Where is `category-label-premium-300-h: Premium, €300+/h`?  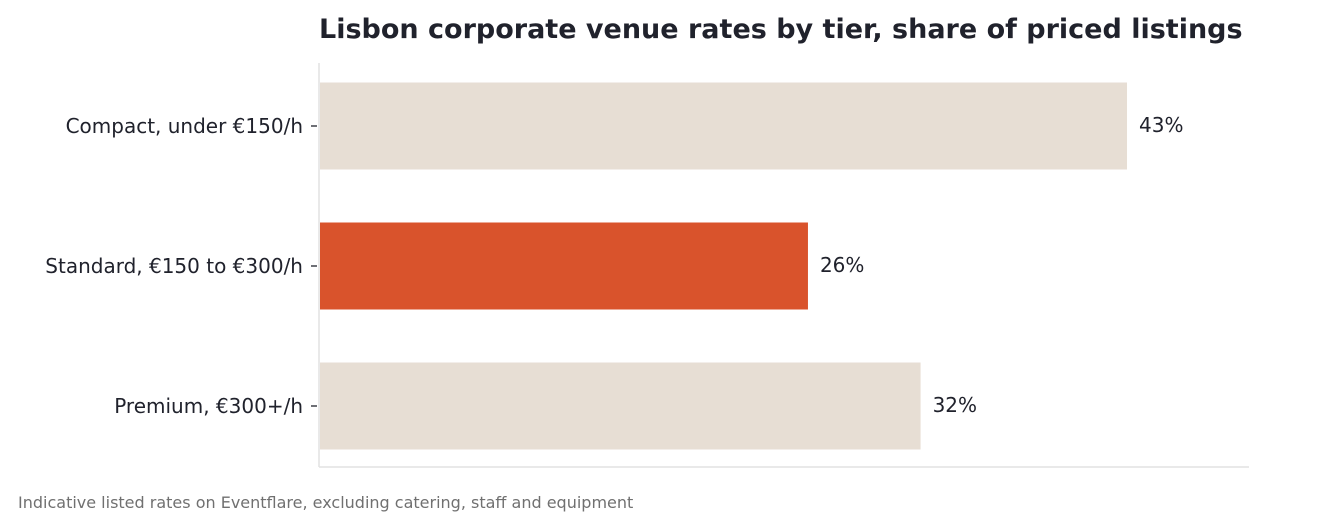 category-label-premium-300-h: Premium, €300+/h is located at coordinates (208, 406).